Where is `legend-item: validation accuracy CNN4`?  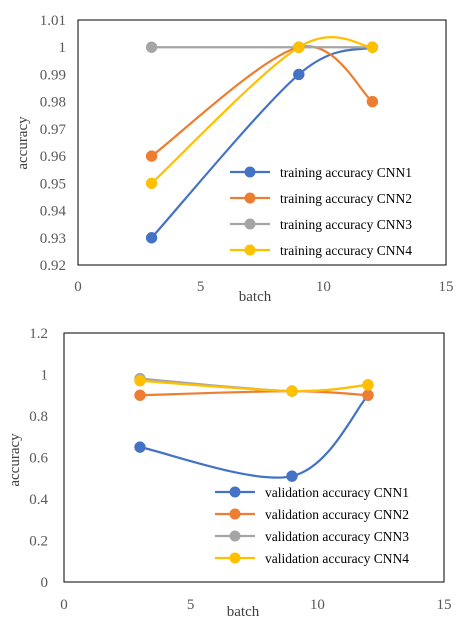
legend-item: validation accuracy CNN4 is located at coordinates (312, 558).